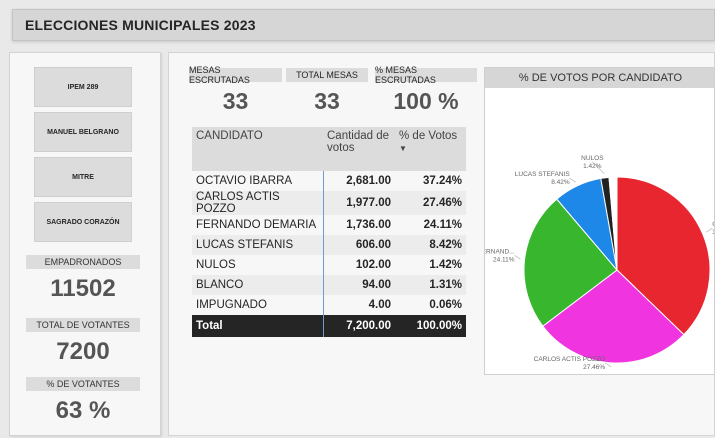  I want to click on pie-label-pct: 27.46%, so click(594, 367).